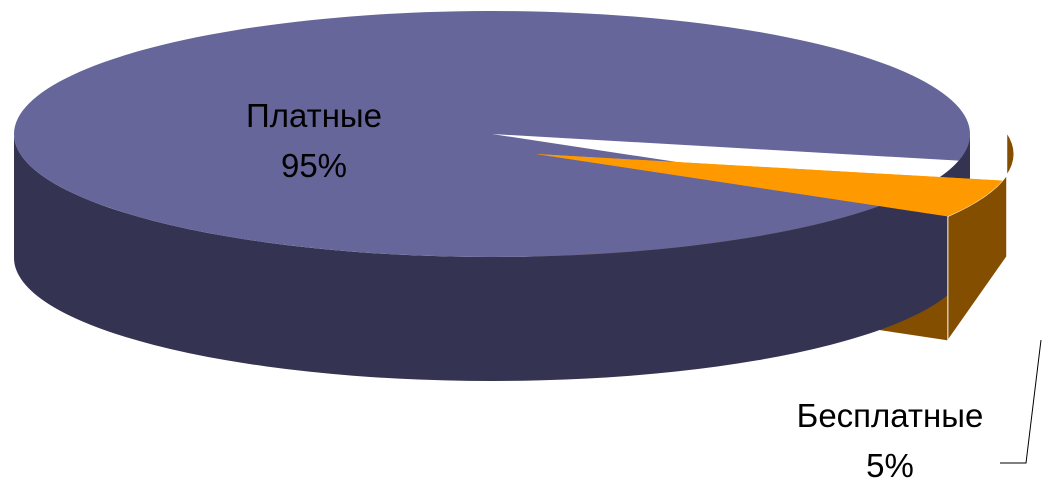 This screenshot has width=1046, height=482. What do you see at coordinates (314, 115) in the screenshot?
I see `slice-label-paid: Платные` at bounding box center [314, 115].